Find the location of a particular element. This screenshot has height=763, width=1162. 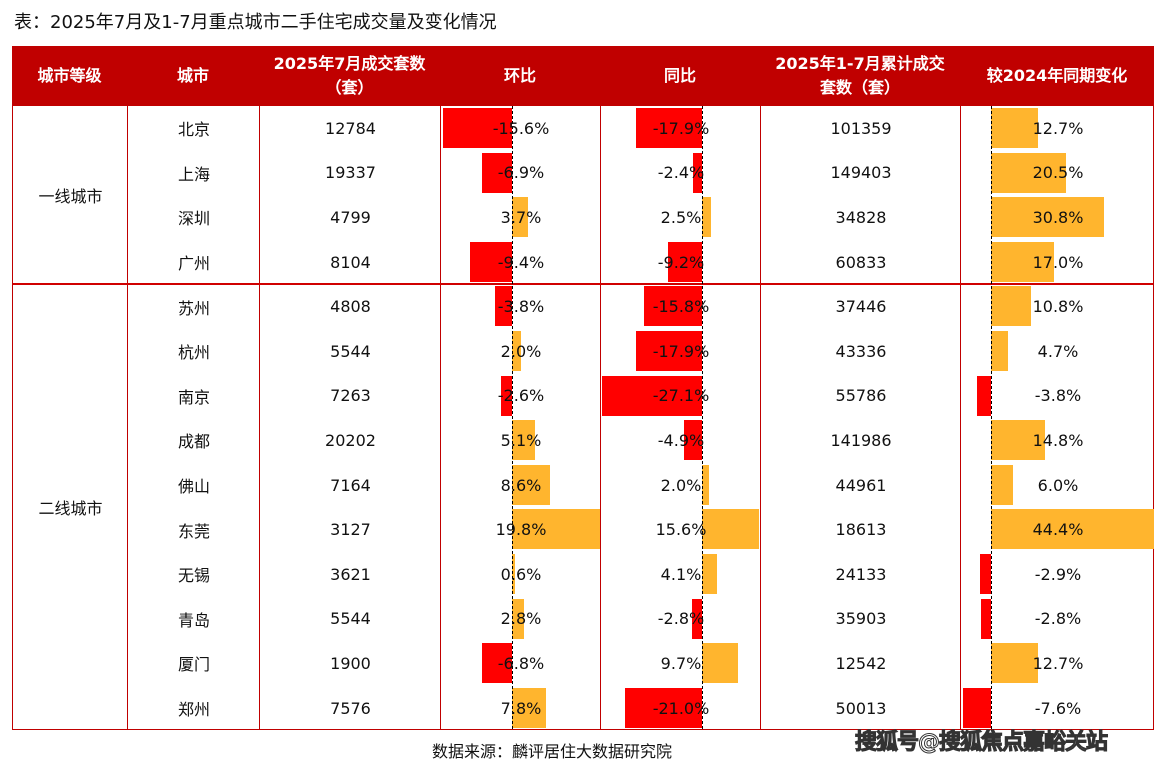

header-cell: 城市 is located at coordinates (192, 75).